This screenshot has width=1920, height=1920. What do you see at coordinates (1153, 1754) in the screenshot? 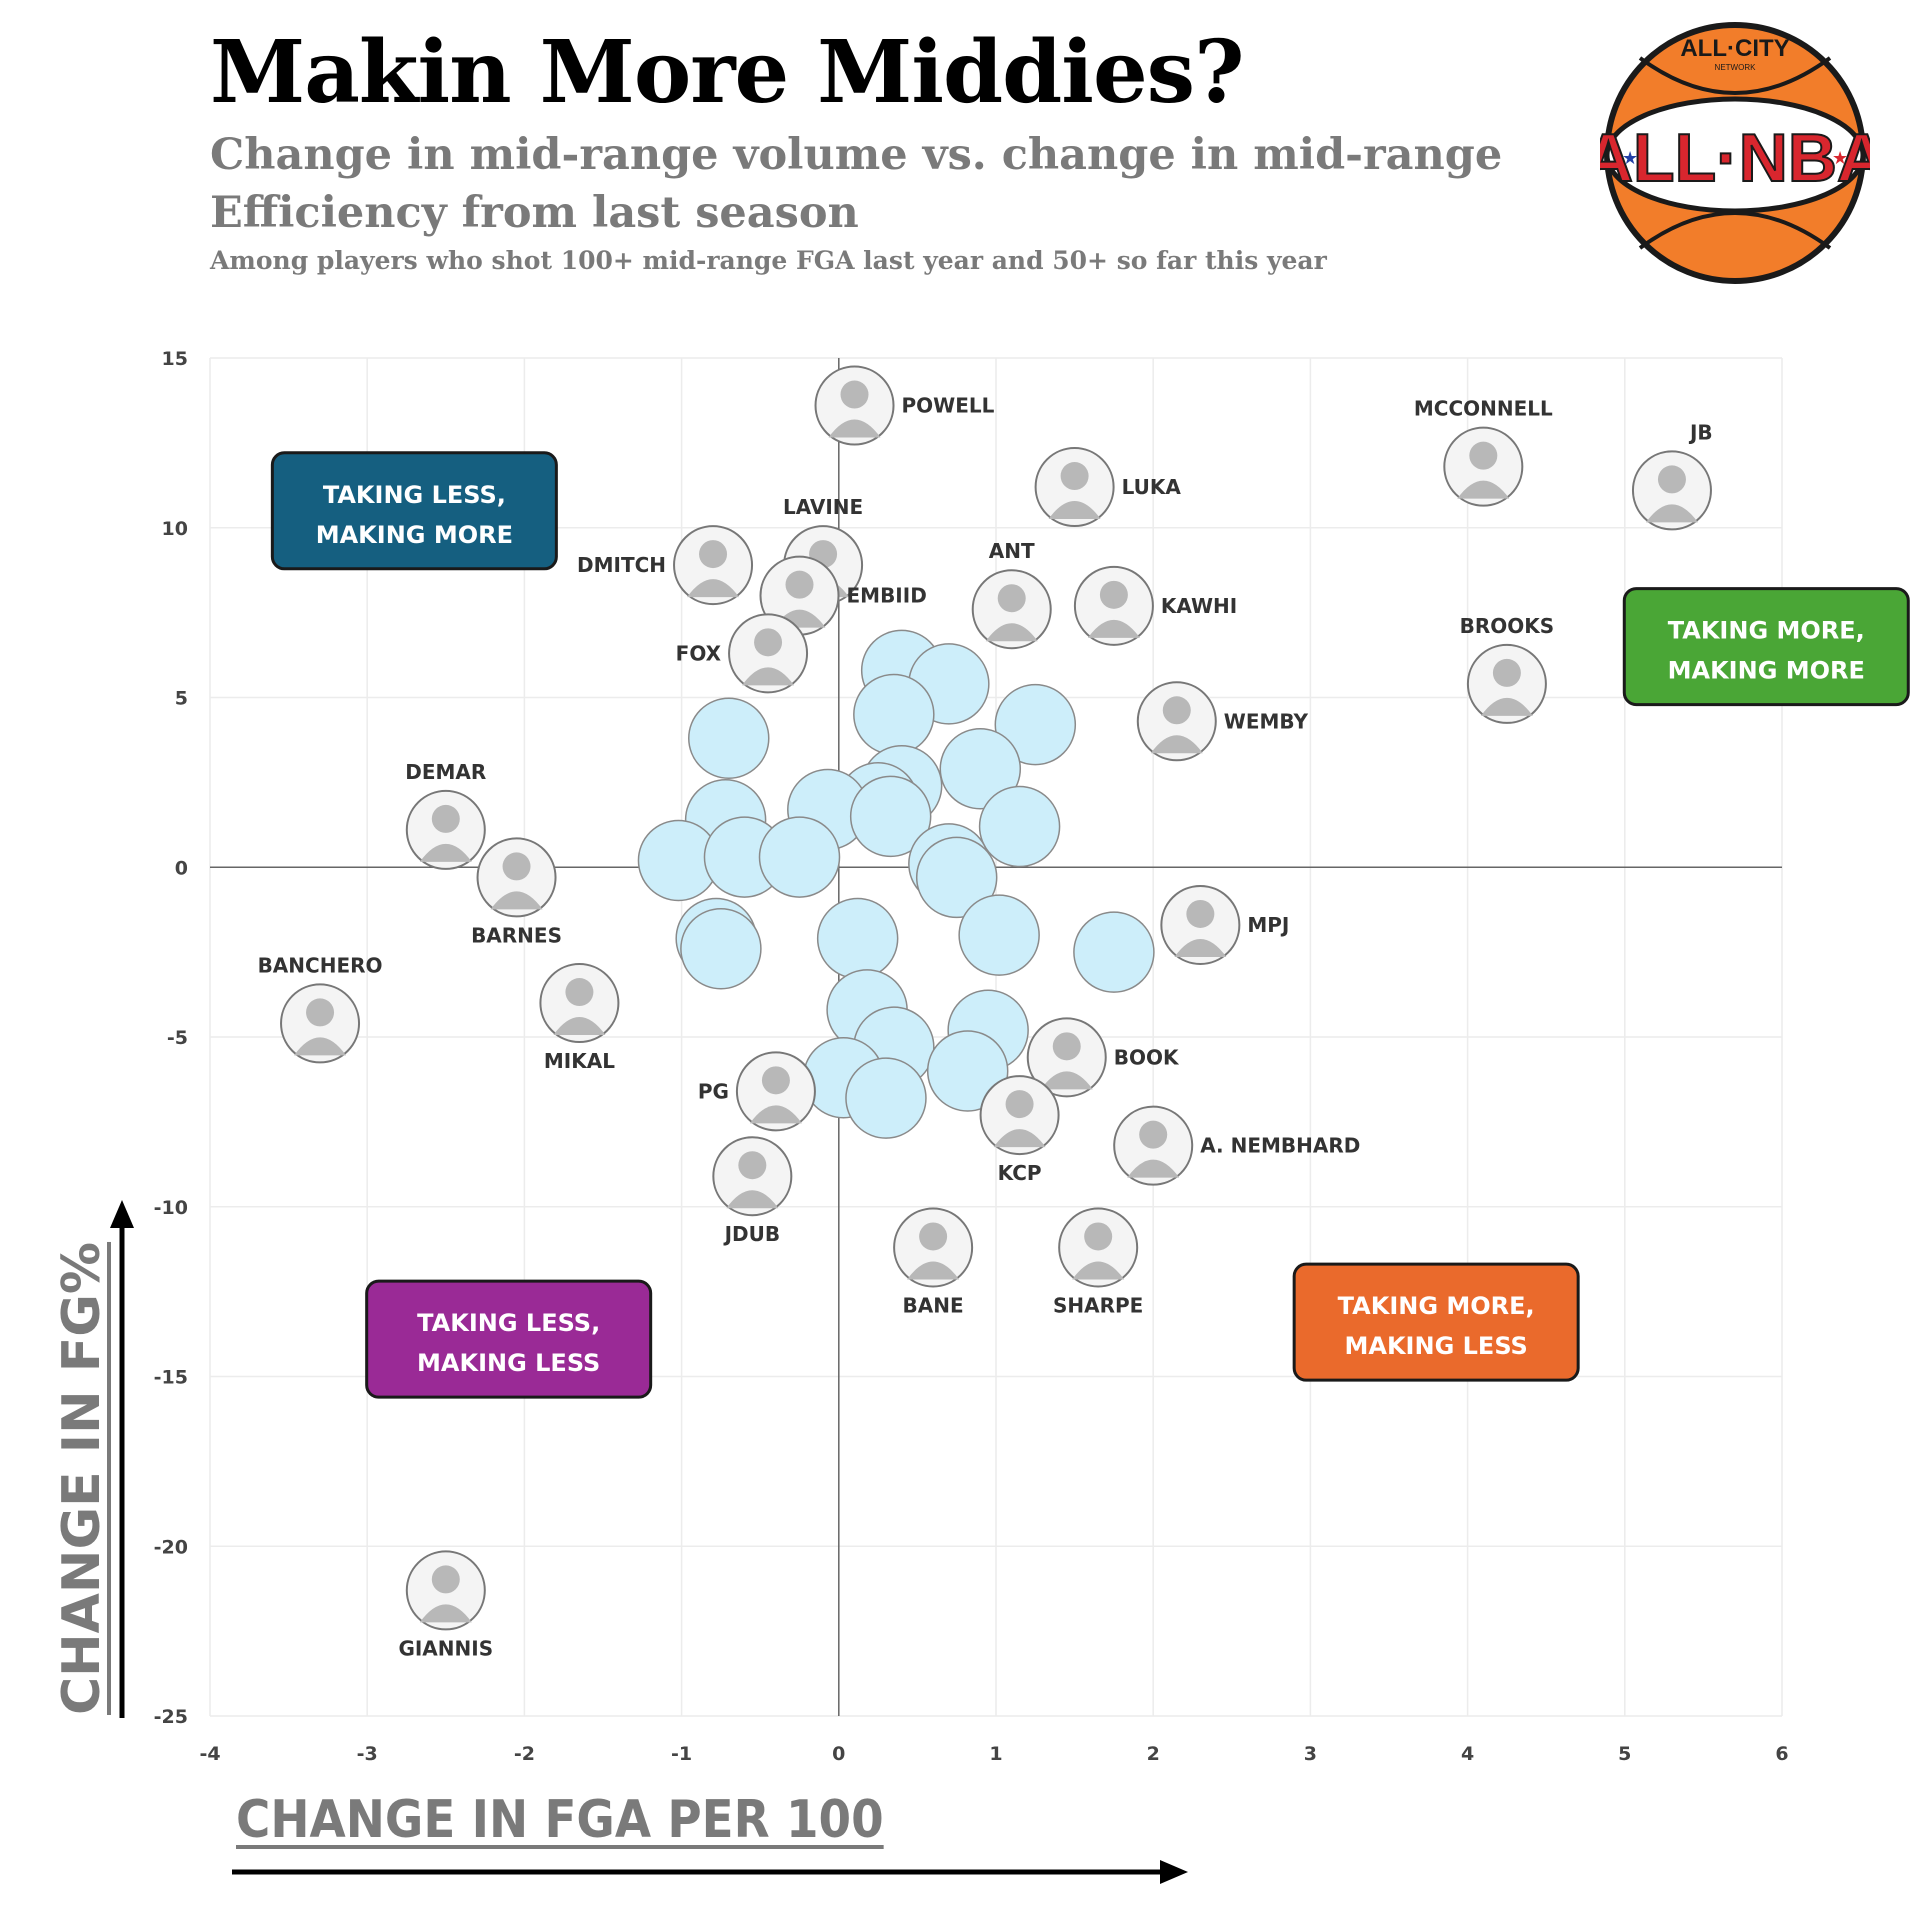
I see `x-tick-label: 2` at bounding box center [1153, 1754].